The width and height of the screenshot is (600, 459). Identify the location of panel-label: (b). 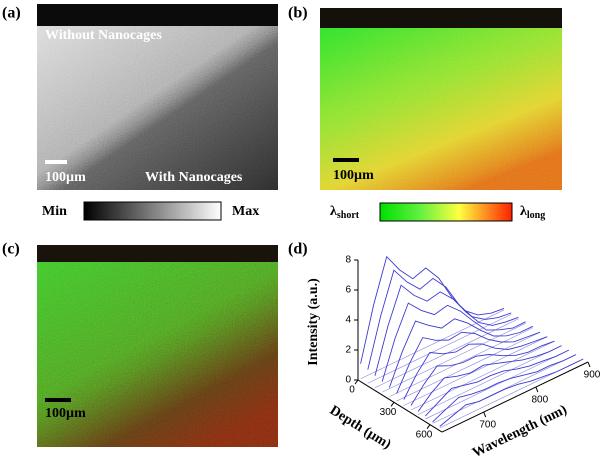
(298, 13).